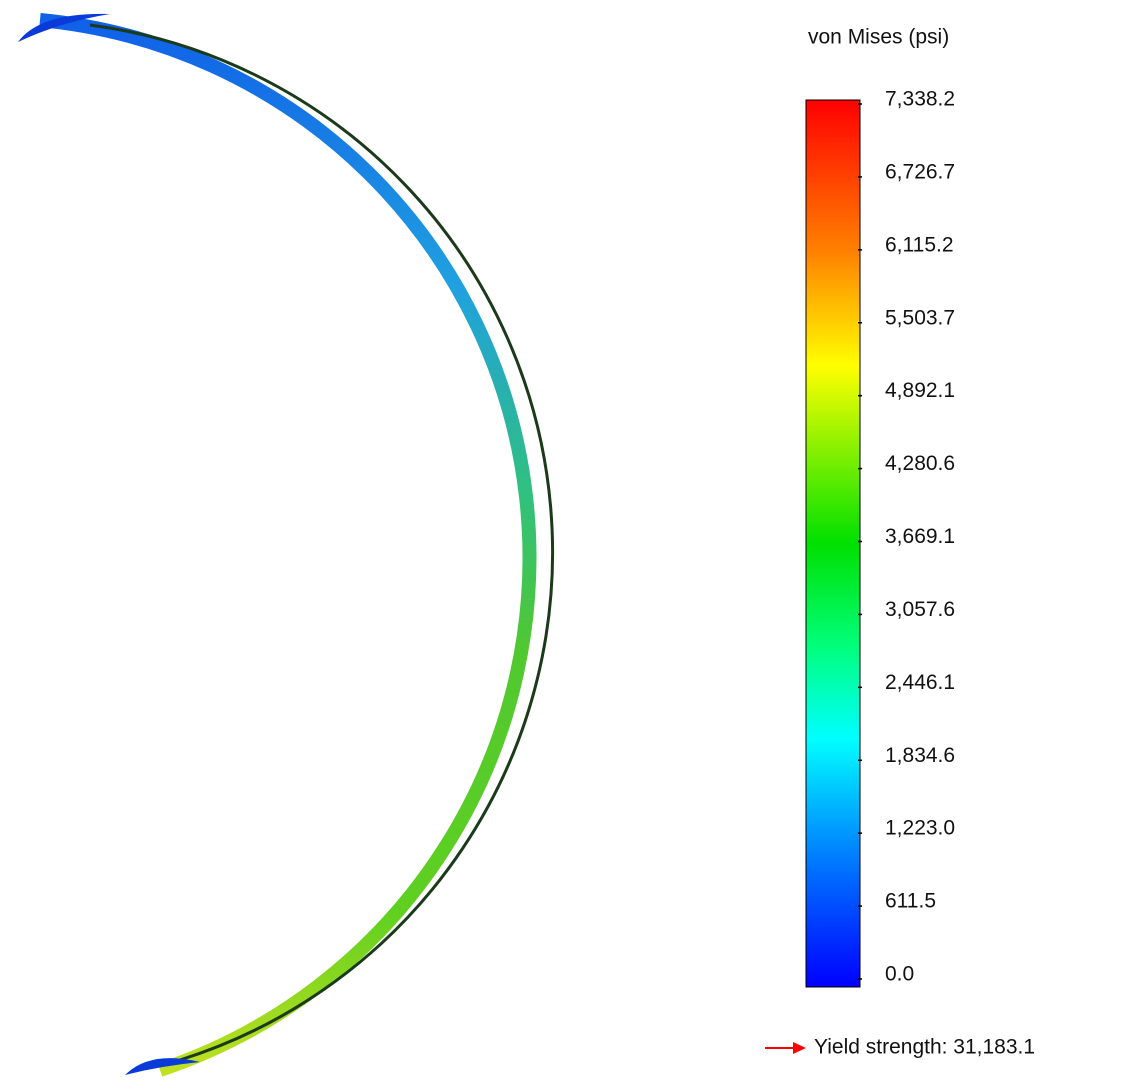  What do you see at coordinates (920, 755) in the screenshot?
I see `tick-label: 1,834.6` at bounding box center [920, 755].